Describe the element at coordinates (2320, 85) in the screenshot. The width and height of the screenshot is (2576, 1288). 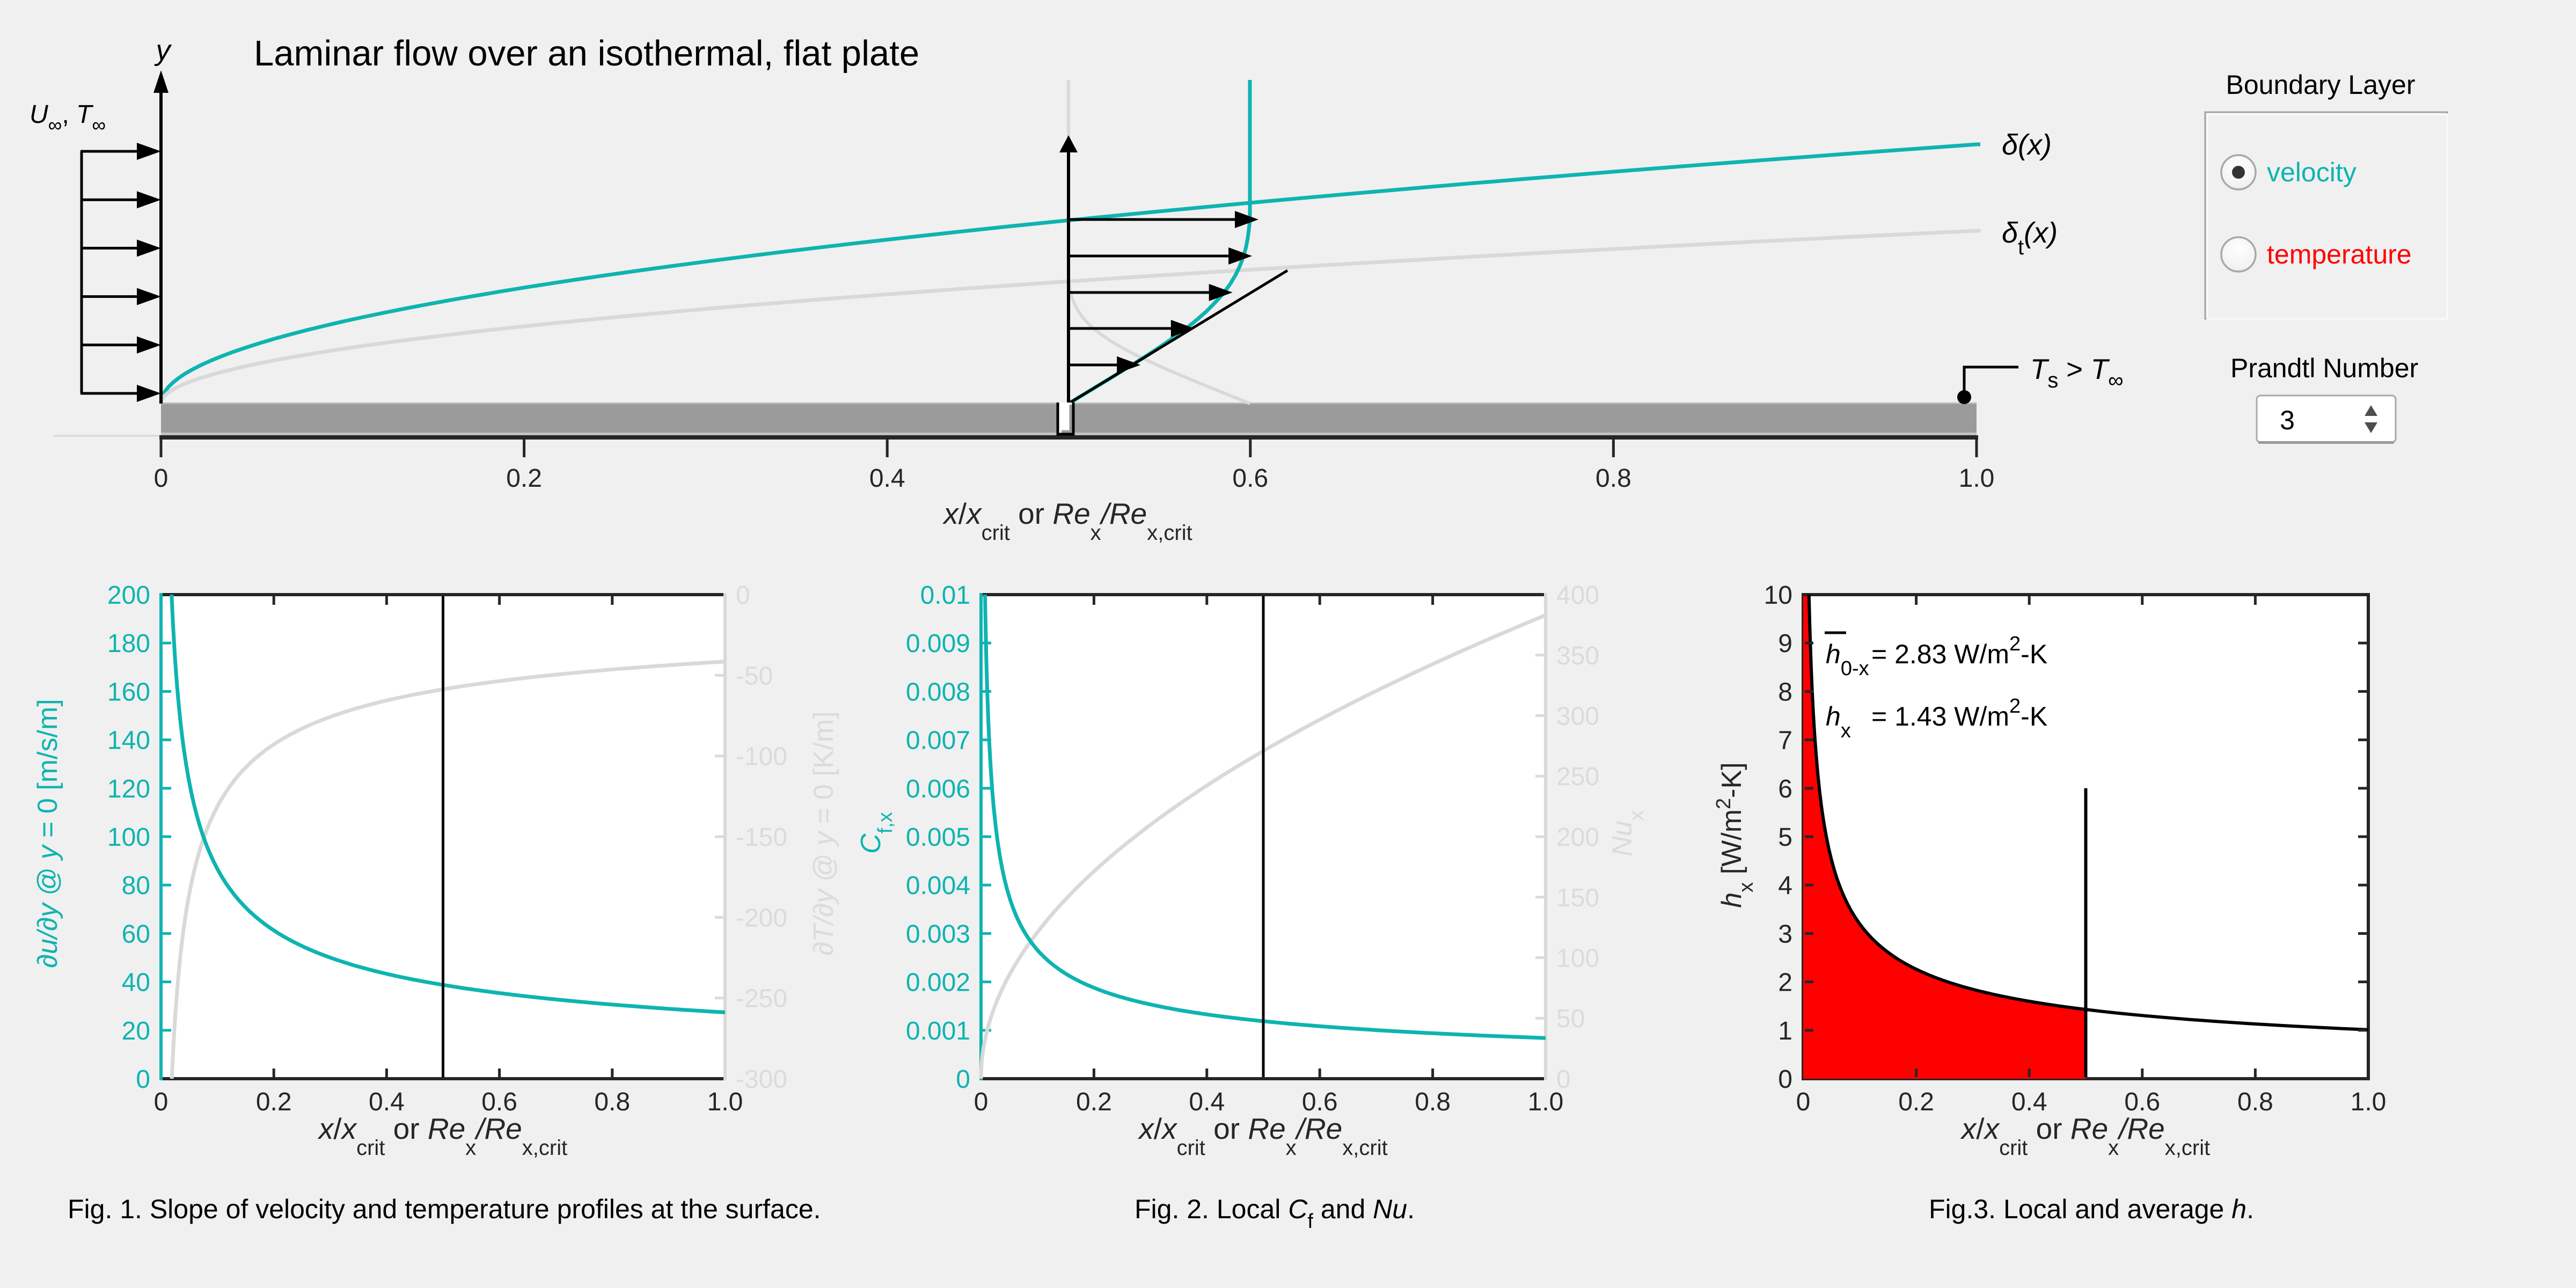
I see `svg-text: Boundary Layer` at that location.